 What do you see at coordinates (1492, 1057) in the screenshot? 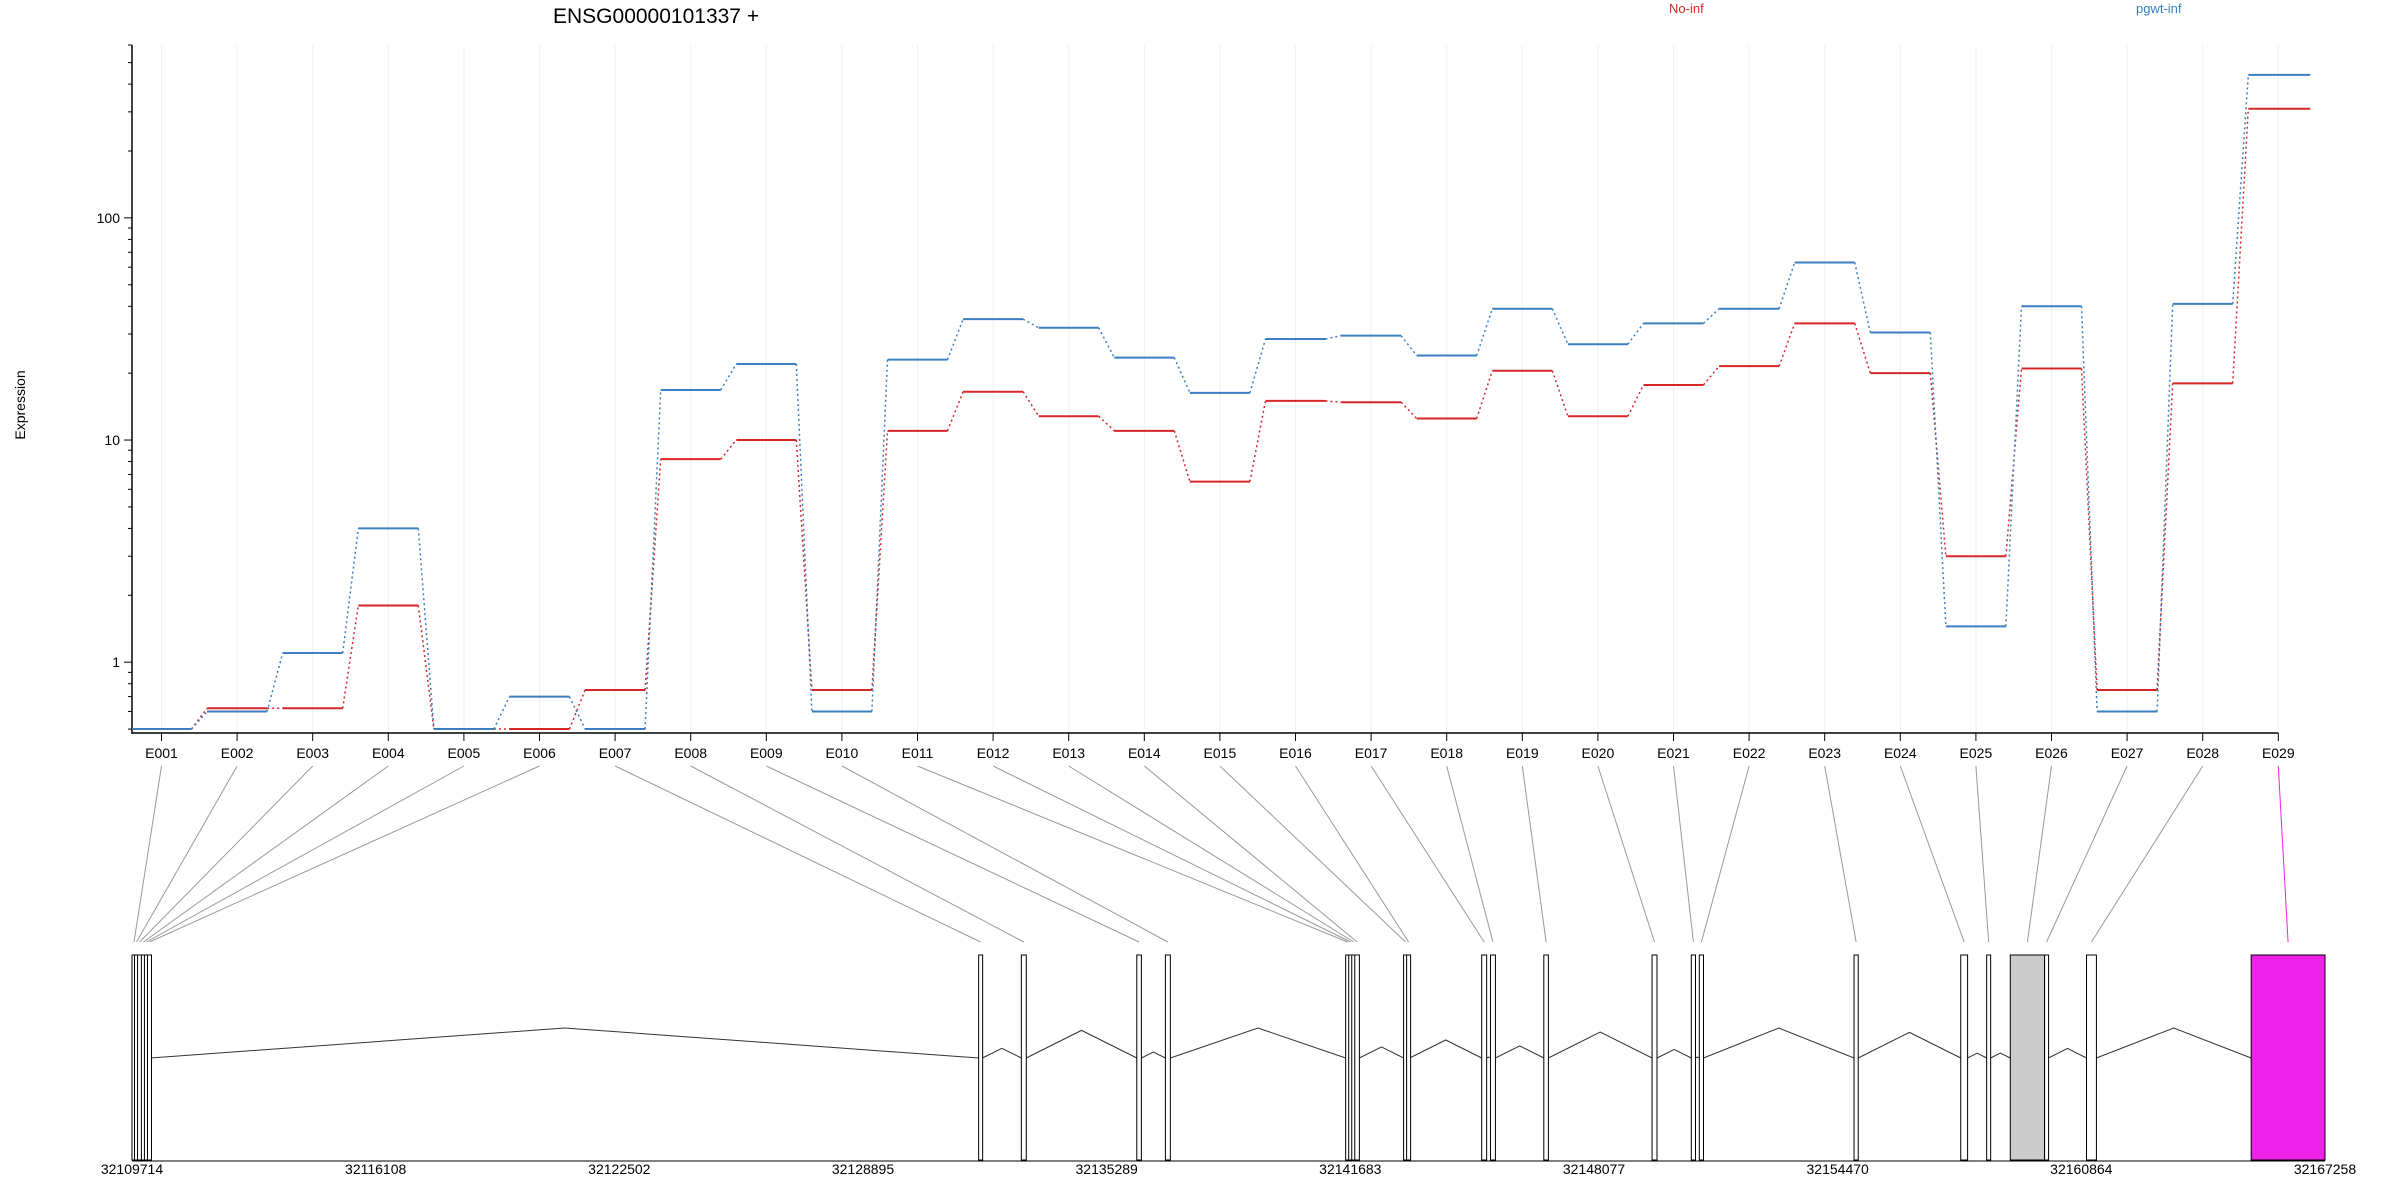
I see `exon-box-e018` at bounding box center [1492, 1057].